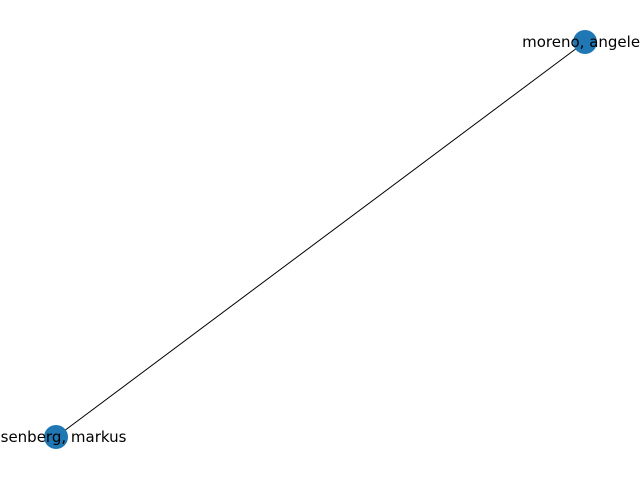 The height and width of the screenshot is (480, 640). I want to click on node-label: moreno, angeles, so click(581, 42).